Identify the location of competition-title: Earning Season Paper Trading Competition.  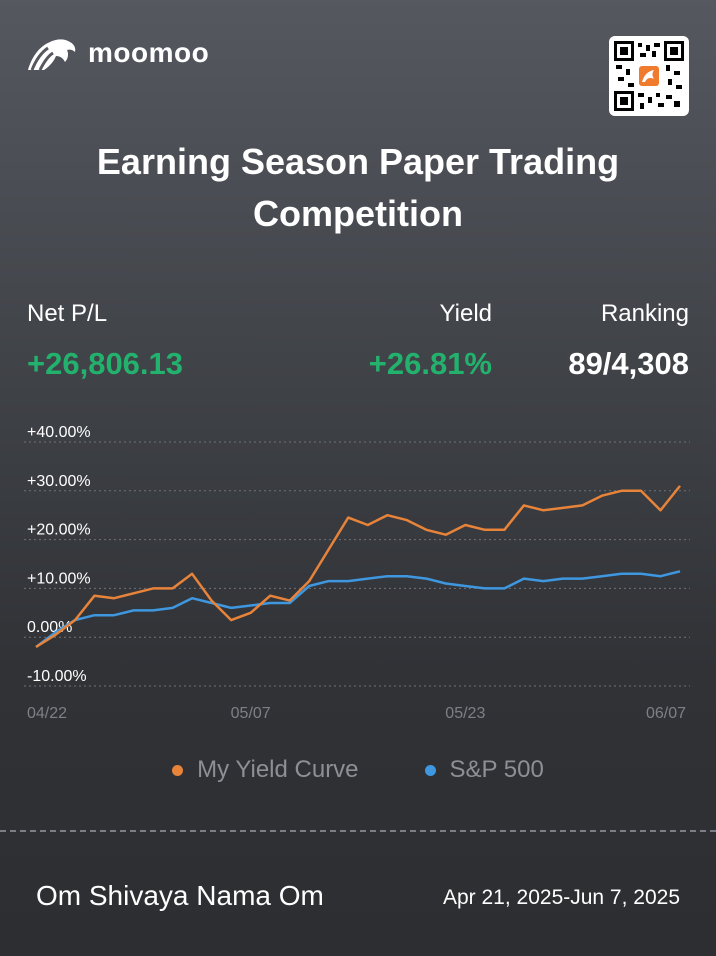
(358, 187).